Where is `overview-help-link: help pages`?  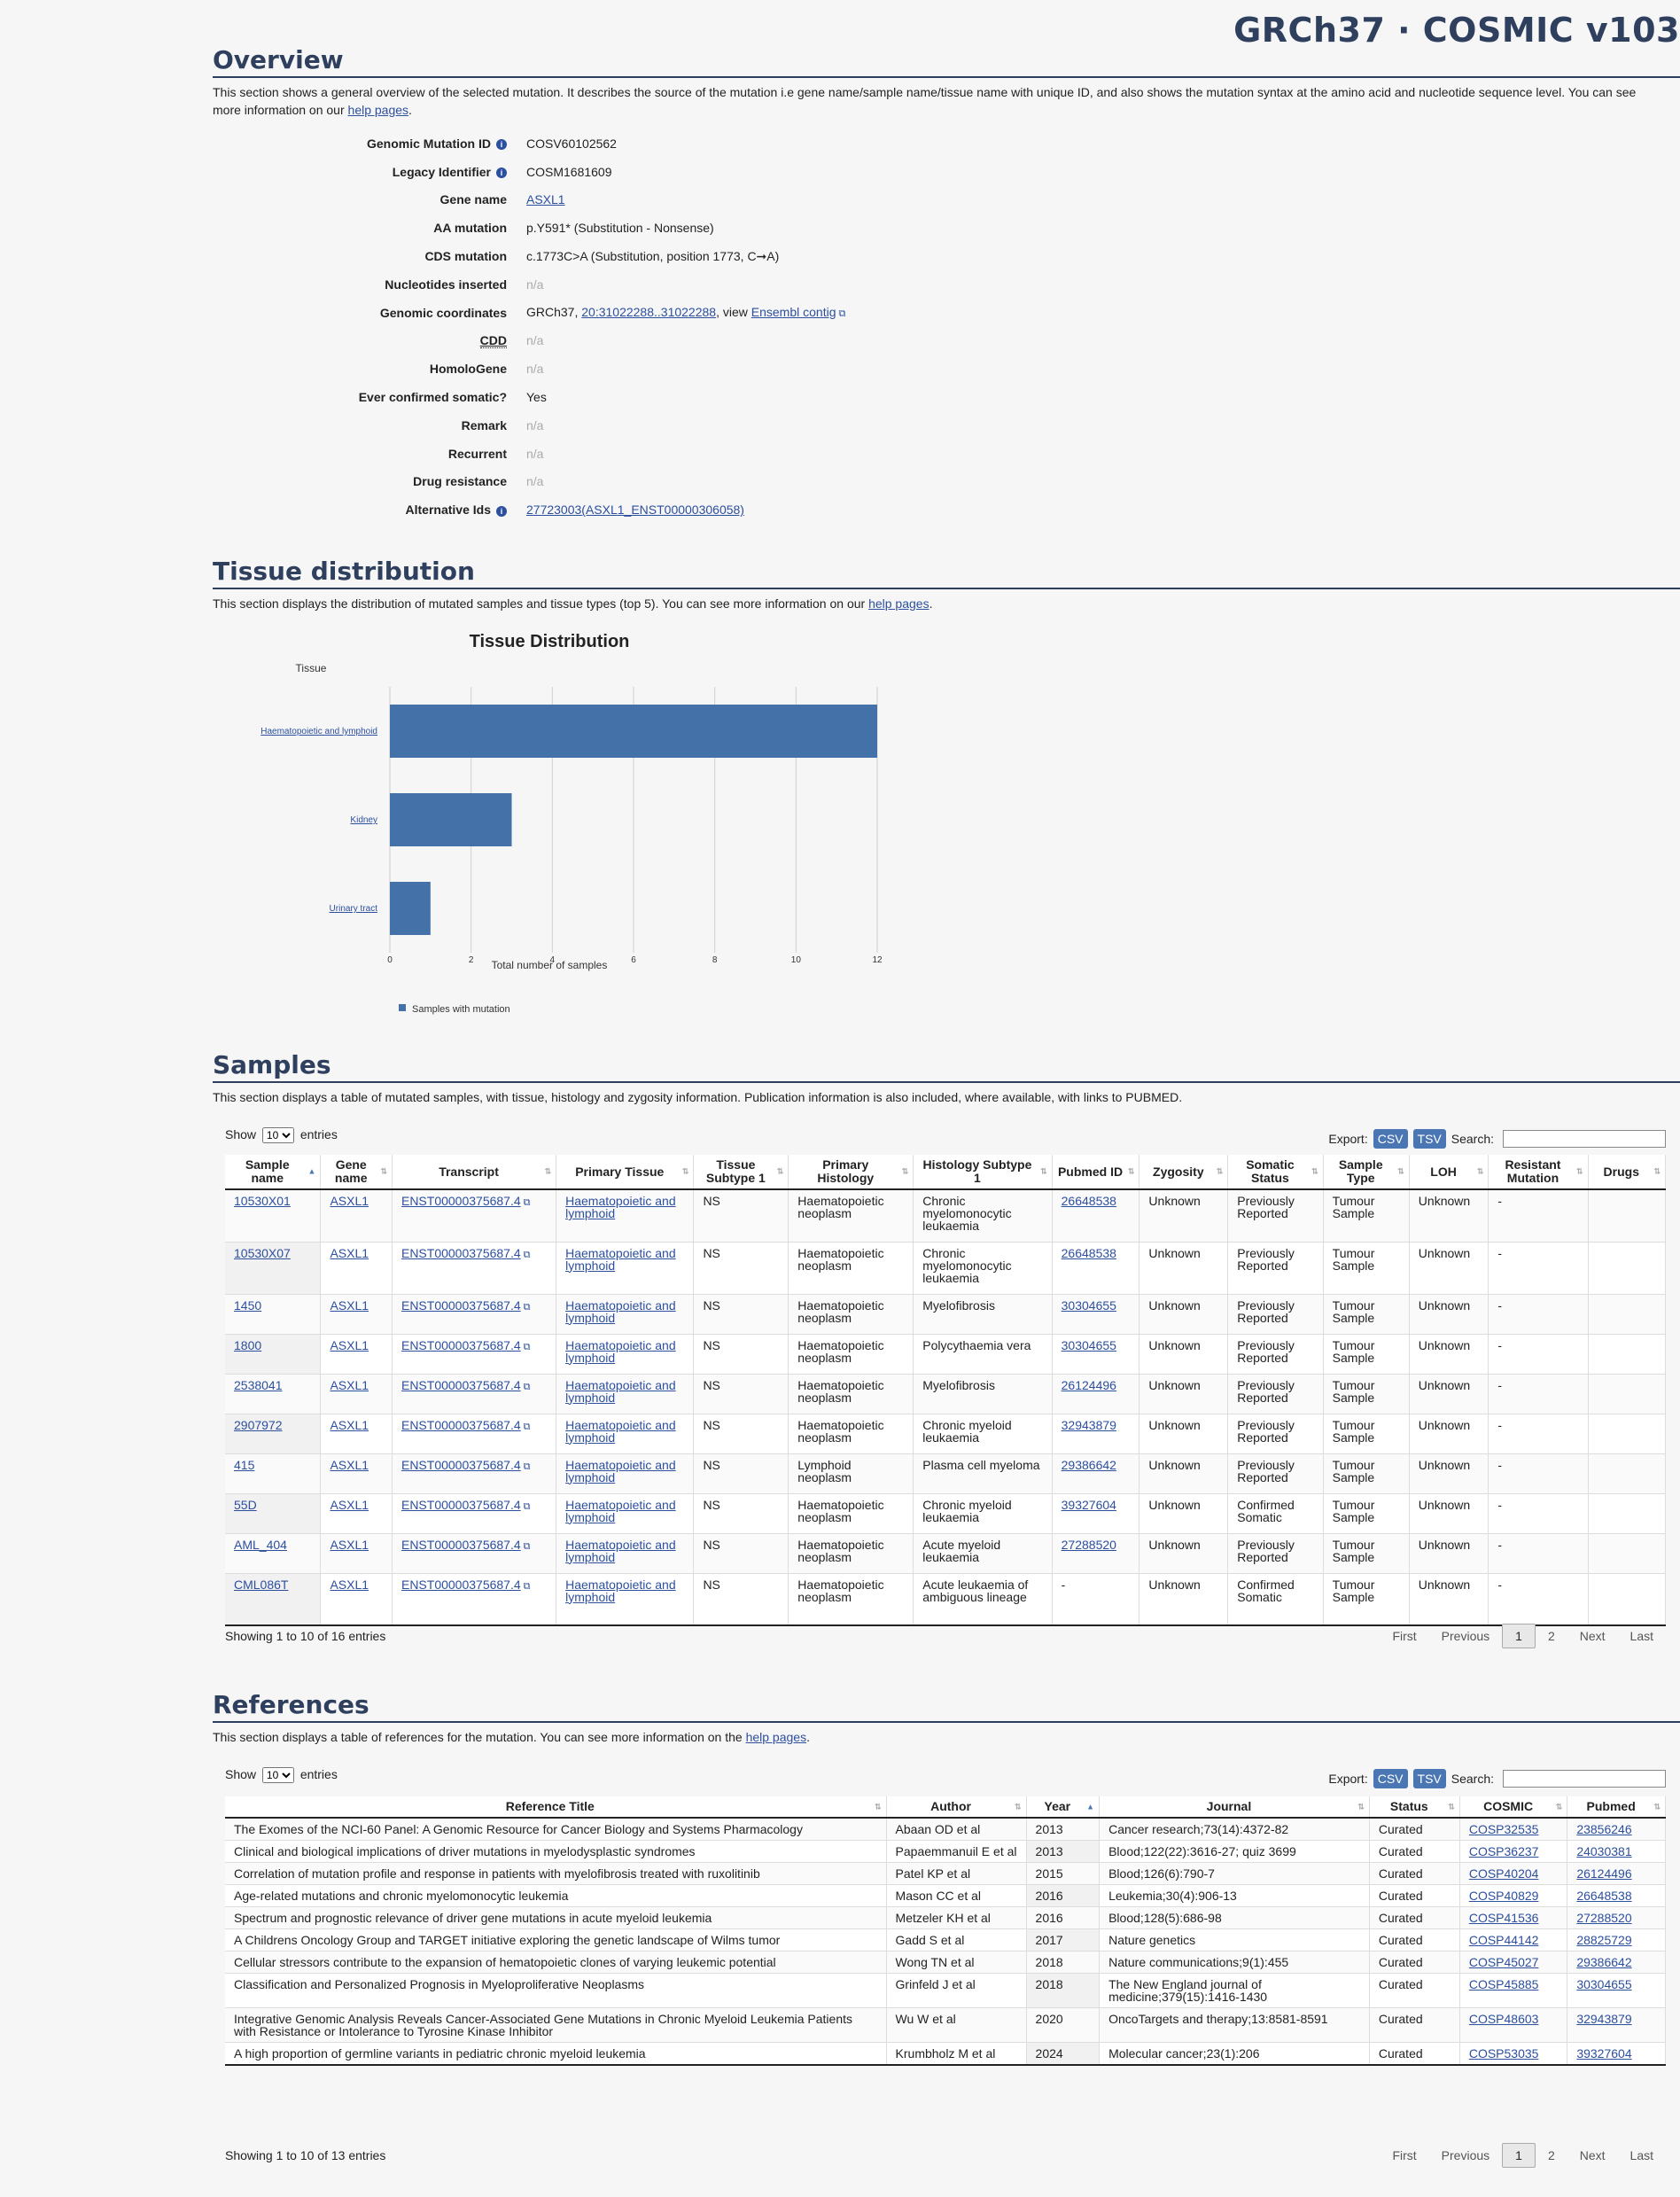 overview-help-link: help pages is located at coordinates (378, 110).